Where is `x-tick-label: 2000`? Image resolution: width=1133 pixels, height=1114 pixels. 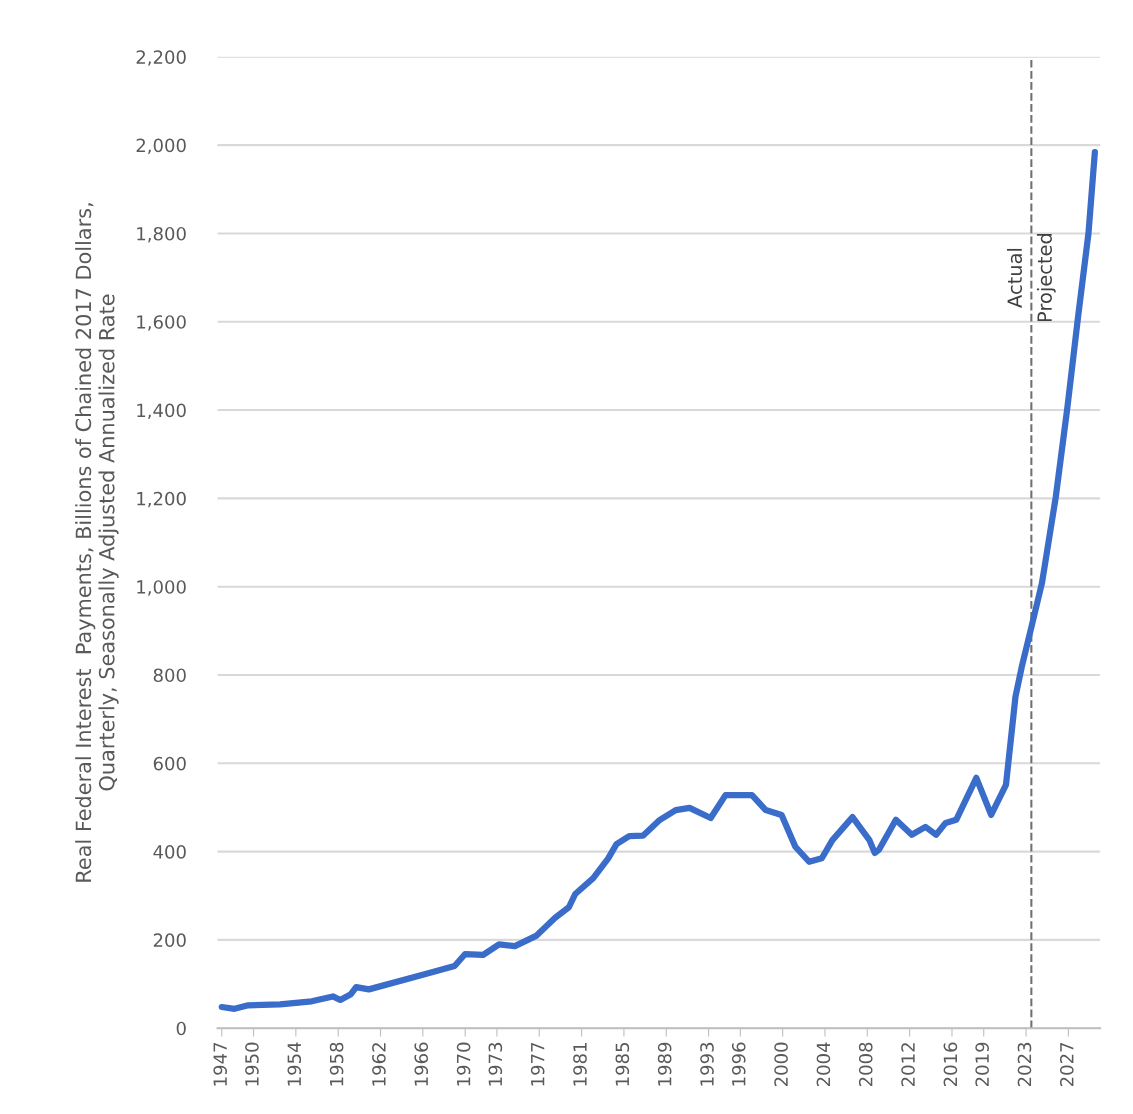 x-tick-label: 2000 is located at coordinates (781, 1064).